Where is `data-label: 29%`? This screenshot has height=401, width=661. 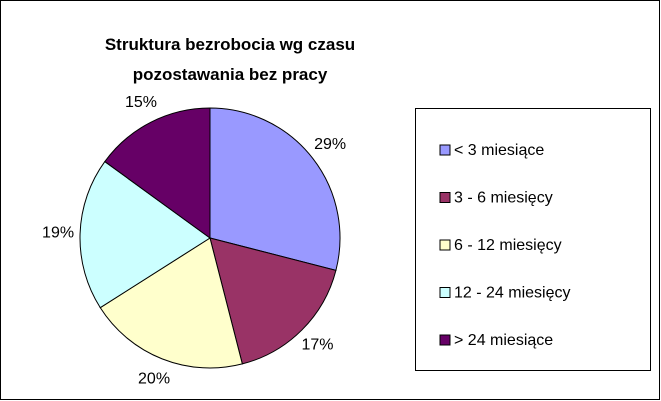
data-label: 29% is located at coordinates (330, 144).